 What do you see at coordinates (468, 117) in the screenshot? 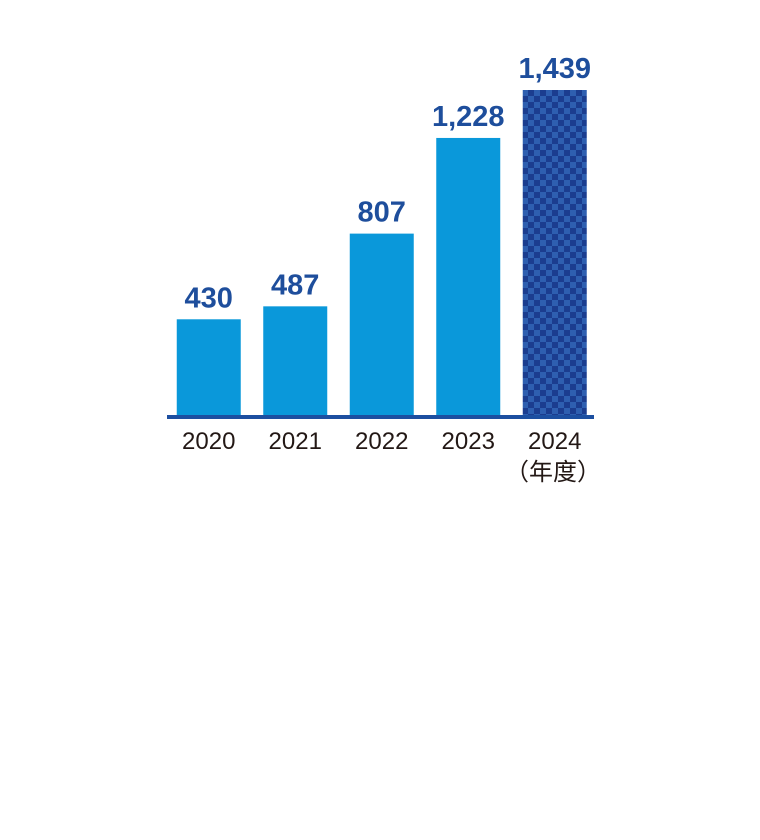
I see `value-label: 1,228` at bounding box center [468, 117].